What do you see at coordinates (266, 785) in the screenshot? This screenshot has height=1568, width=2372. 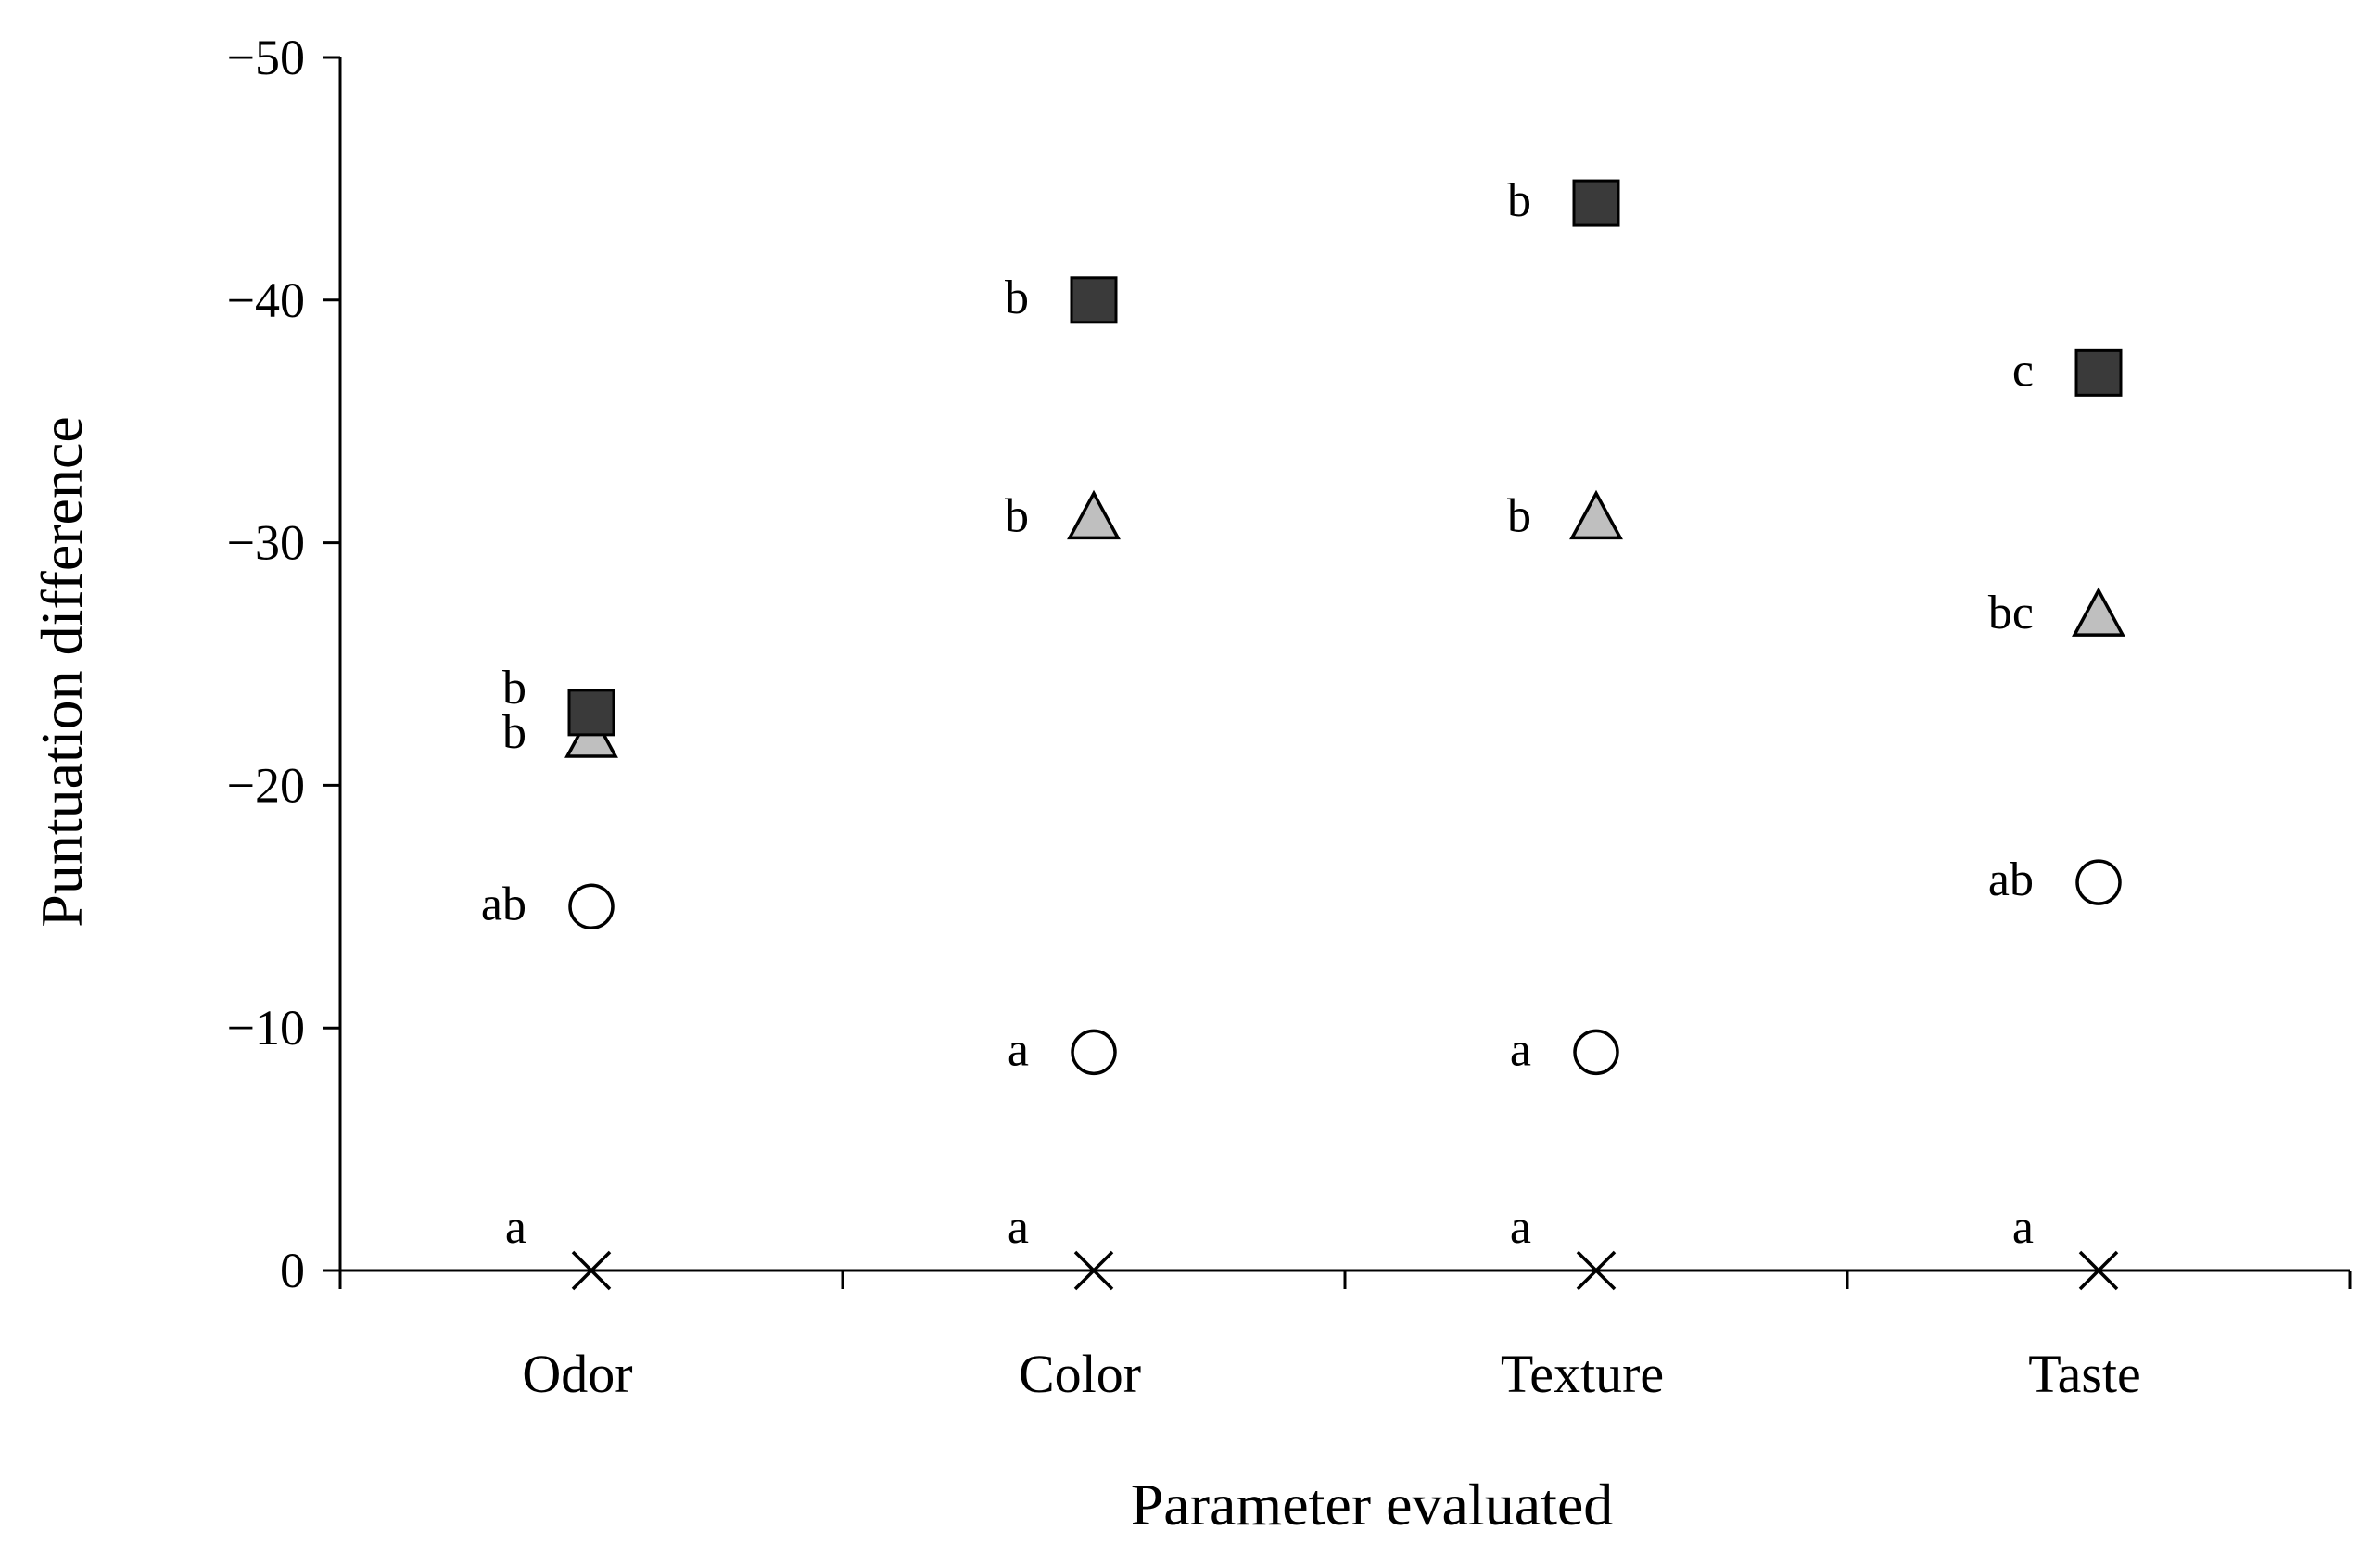 I see `y-tick-label: −20` at bounding box center [266, 785].